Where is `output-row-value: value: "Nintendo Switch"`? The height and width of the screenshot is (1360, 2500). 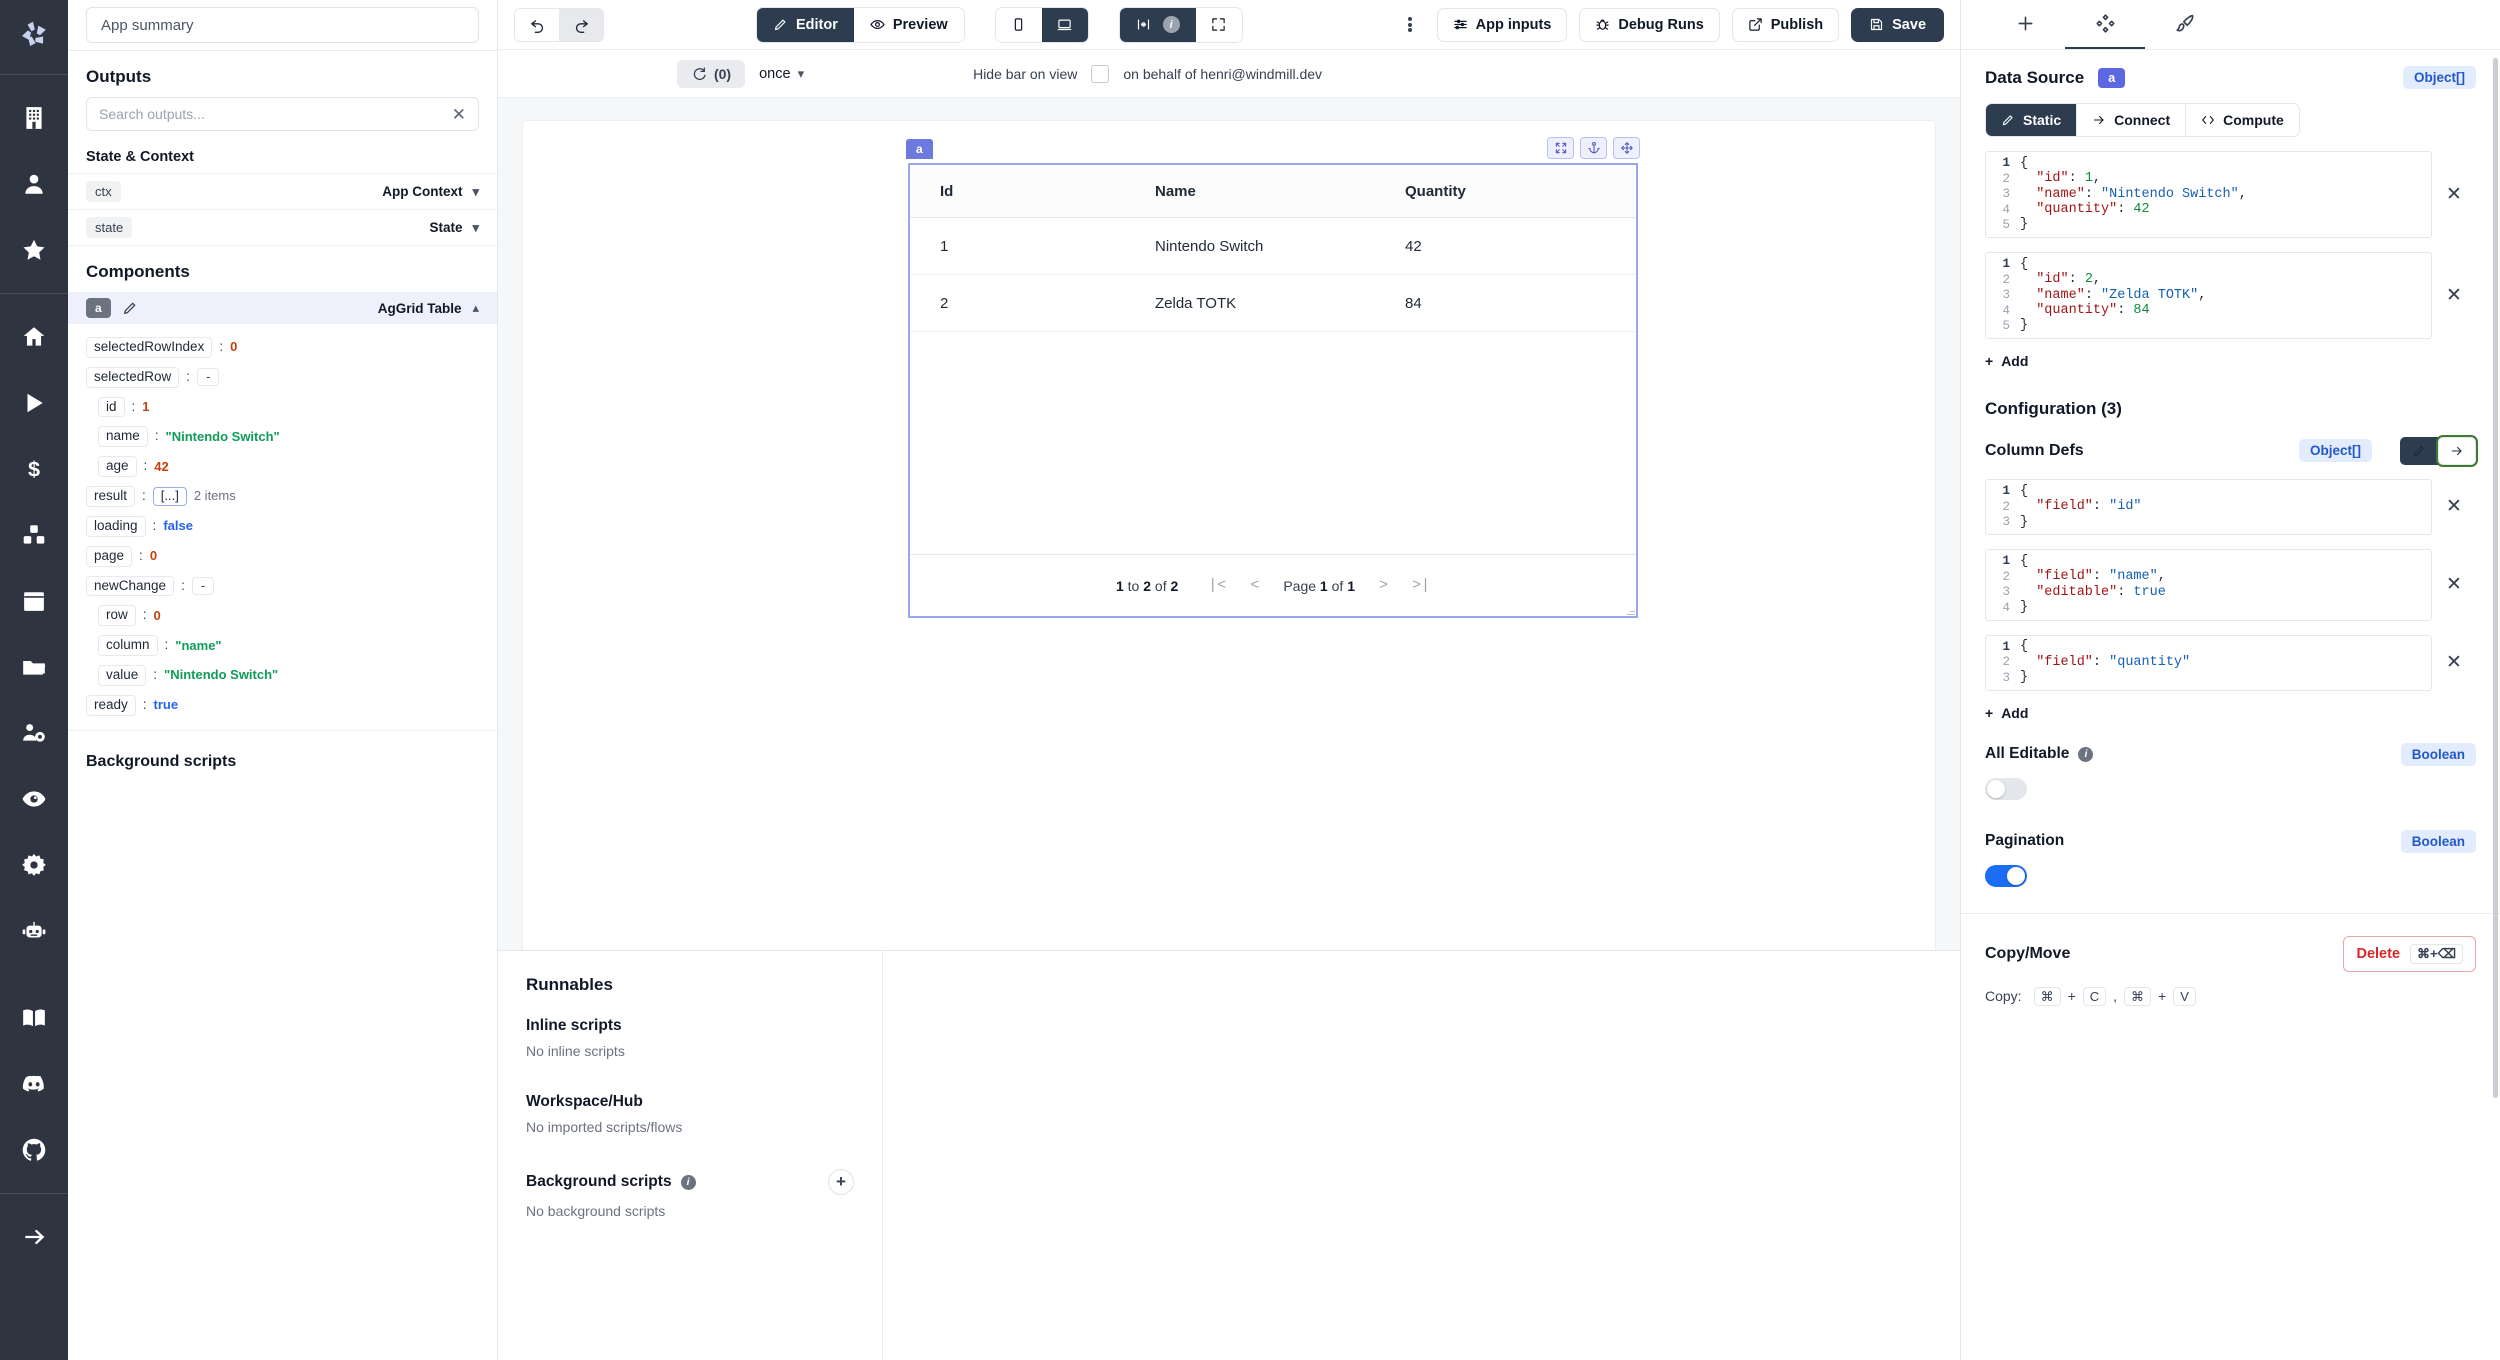 output-row-value: value: "Nintendo Switch" is located at coordinates (282, 676).